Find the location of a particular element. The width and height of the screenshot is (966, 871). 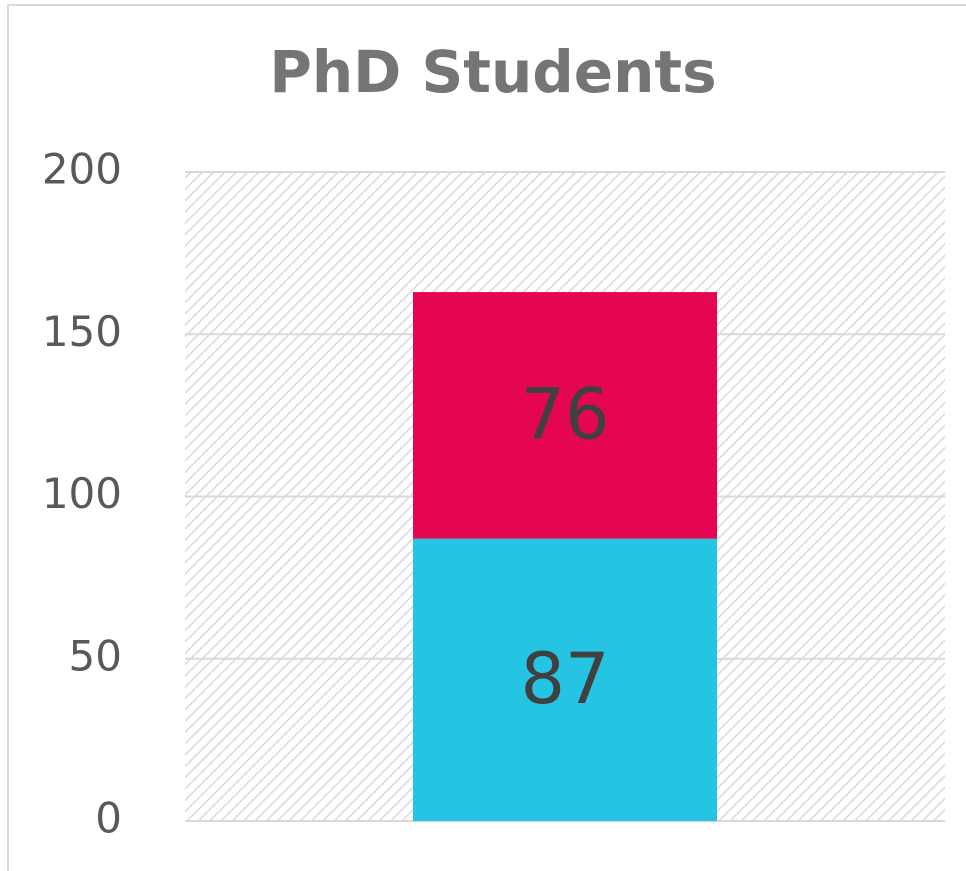

data-label: 87 is located at coordinates (564, 679).